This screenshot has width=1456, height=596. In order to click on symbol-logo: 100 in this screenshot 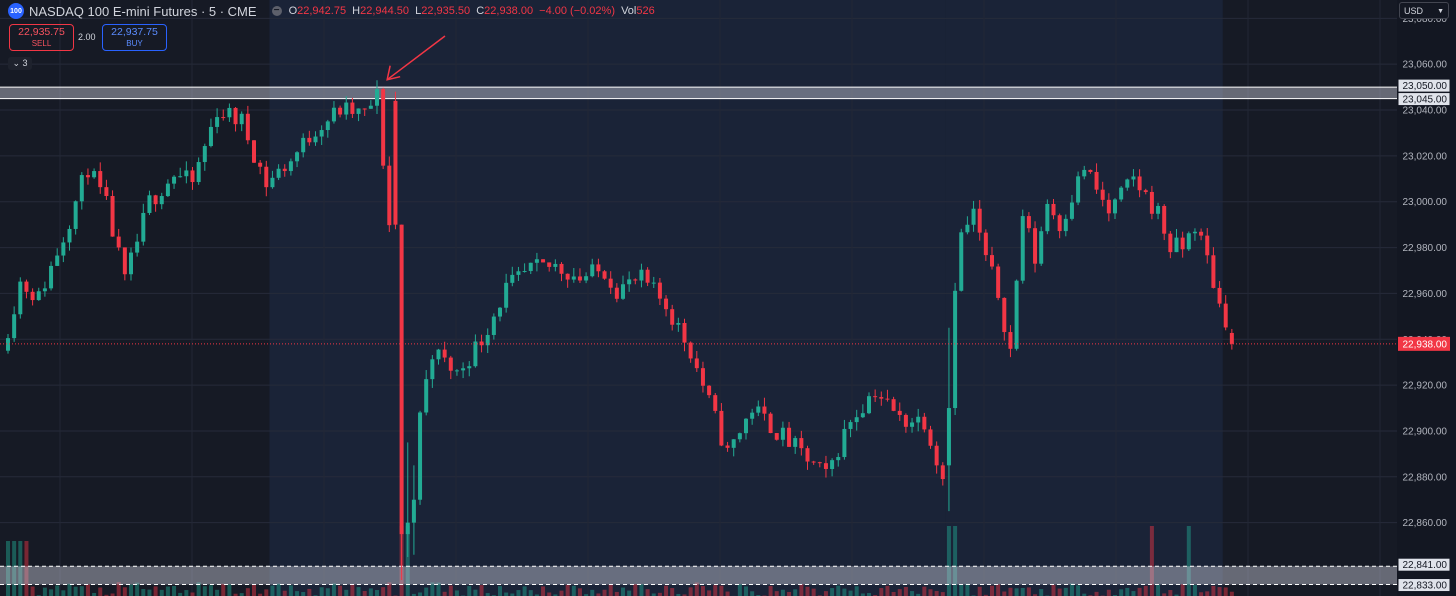, I will do `click(16, 11)`.